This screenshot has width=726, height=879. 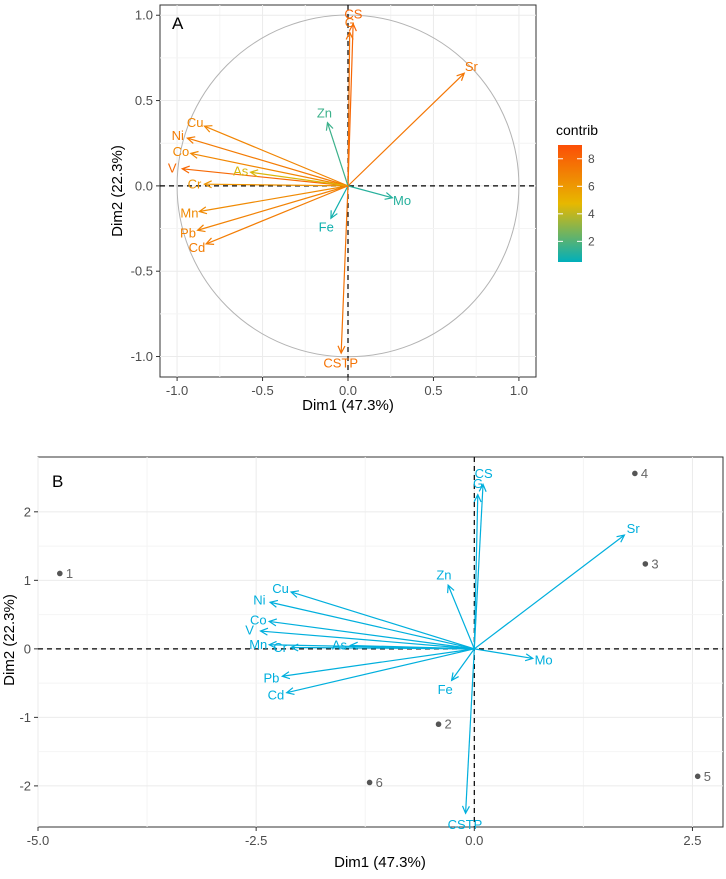 I want to click on biplot-arrow-cu-head, so click(x=294, y=594).